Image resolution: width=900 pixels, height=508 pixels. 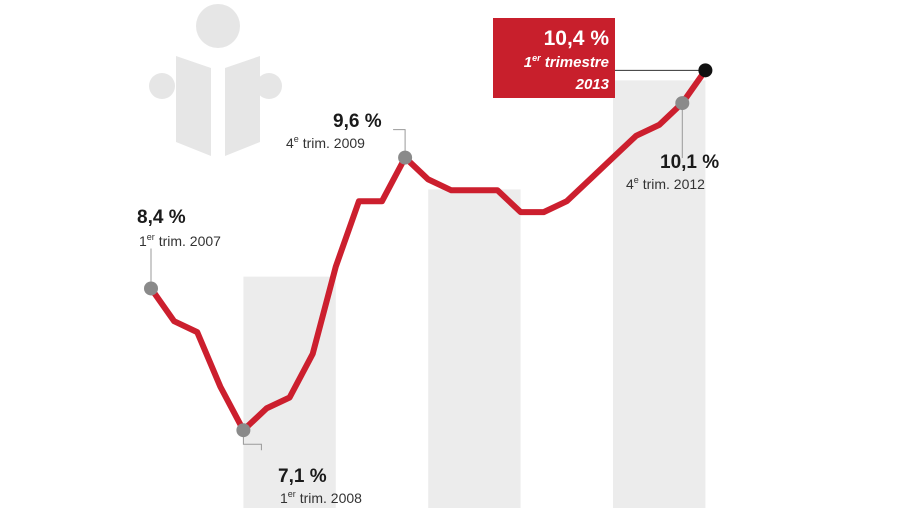 What do you see at coordinates (161, 217) in the screenshot?
I see `annotation-value-2007: 8,4 %` at bounding box center [161, 217].